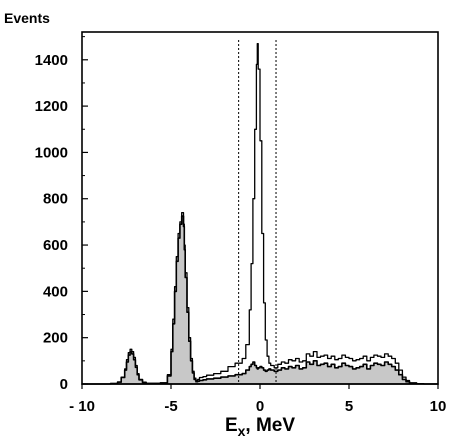  Describe the element at coordinates (51, 106) in the screenshot. I see `y-tick-label: 1200` at that location.